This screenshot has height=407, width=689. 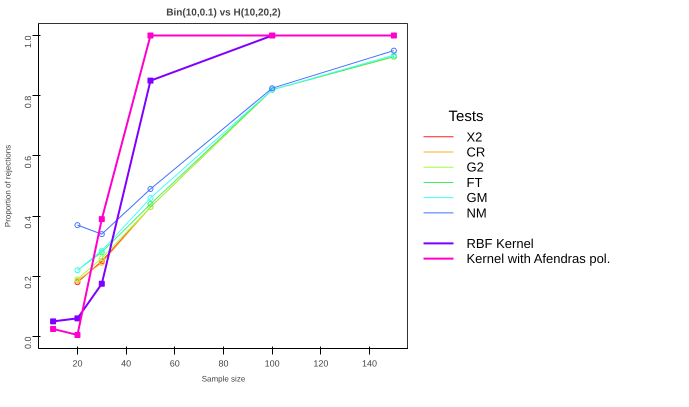 What do you see at coordinates (272, 363) in the screenshot?
I see `x-tick-label: 100` at bounding box center [272, 363].